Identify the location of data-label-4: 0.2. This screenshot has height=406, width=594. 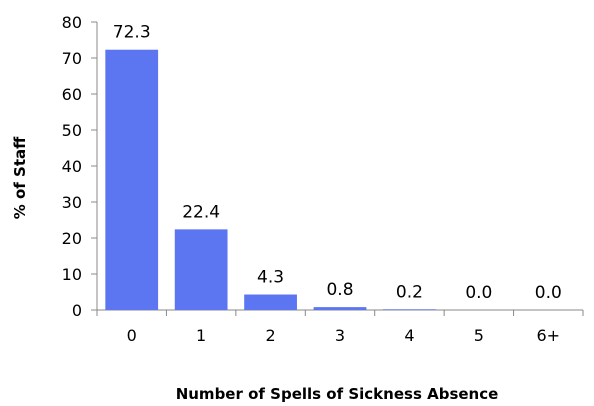
(409, 292).